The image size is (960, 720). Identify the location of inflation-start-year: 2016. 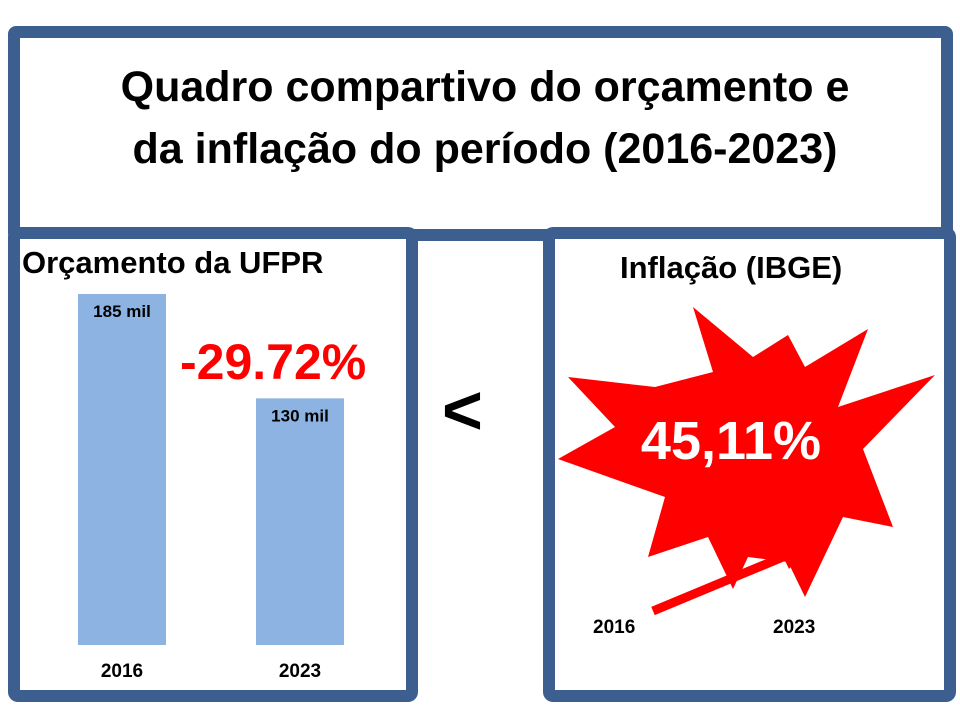
(614, 627).